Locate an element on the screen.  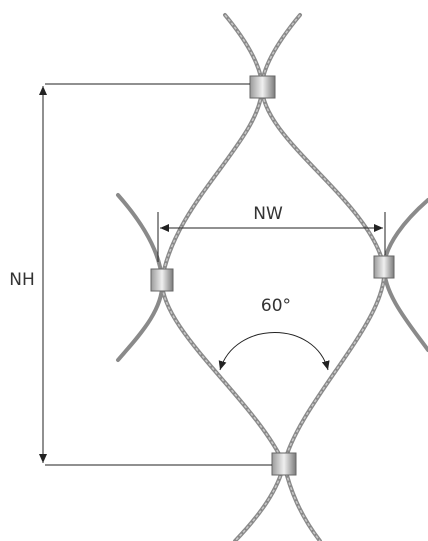
angle-arc is located at coordinates (274, 351).